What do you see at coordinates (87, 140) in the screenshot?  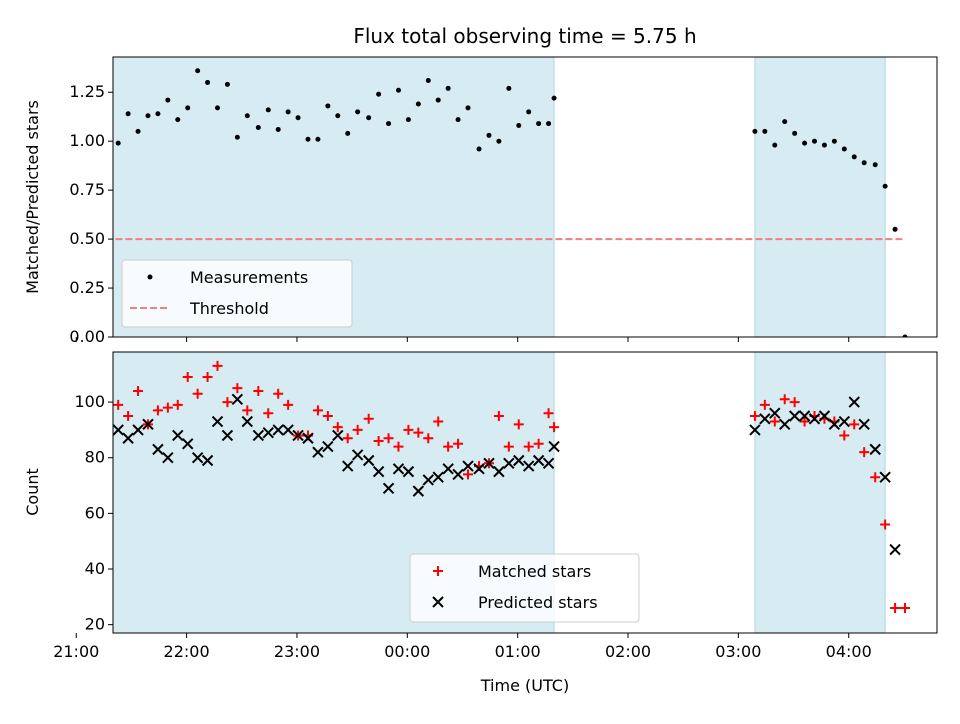 I see `top-y-tick-label: 1.00` at bounding box center [87, 140].